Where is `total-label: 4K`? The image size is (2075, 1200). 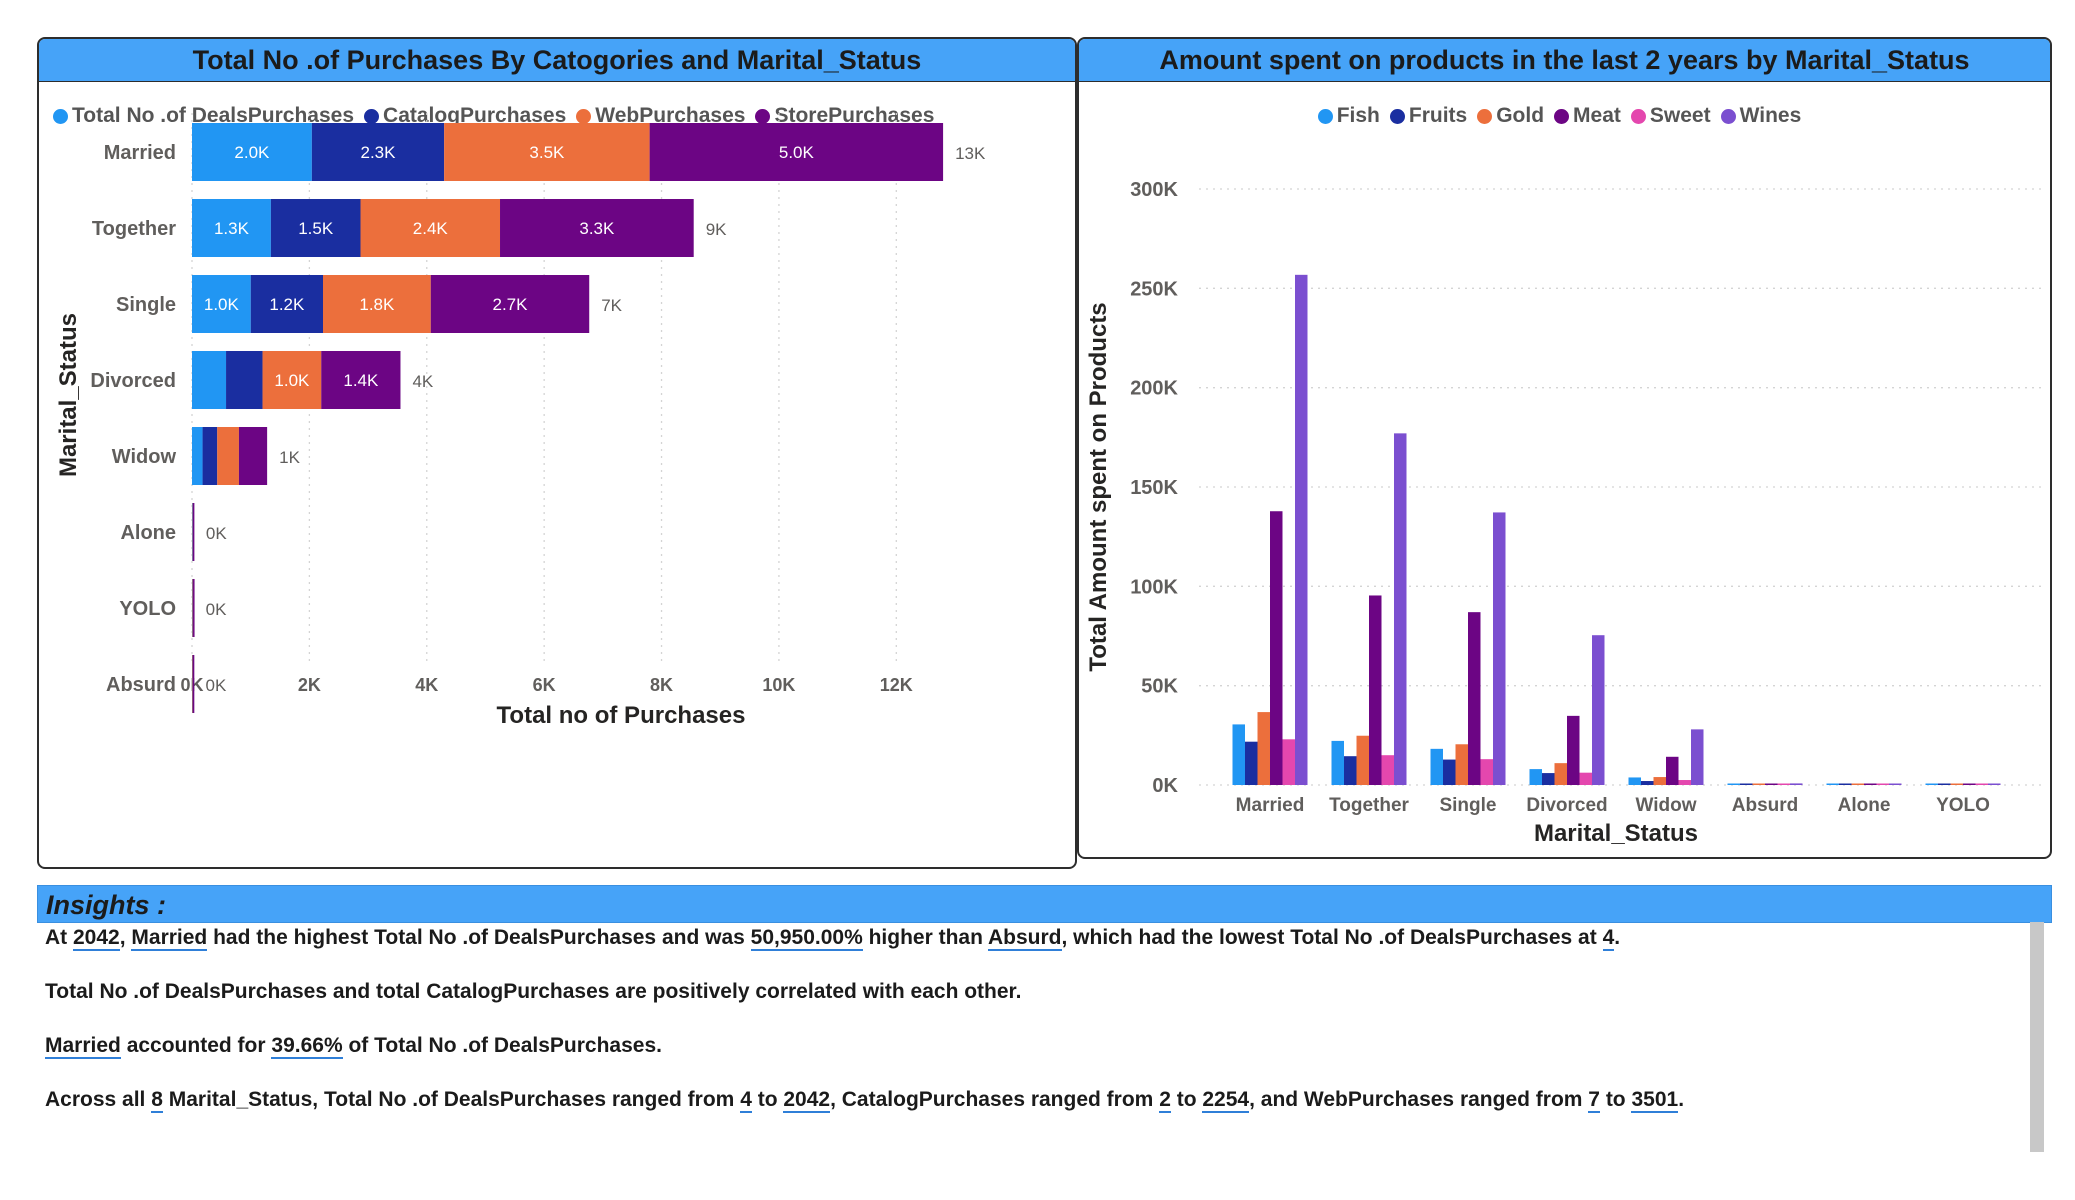
total-label: 4K is located at coordinates (422, 381).